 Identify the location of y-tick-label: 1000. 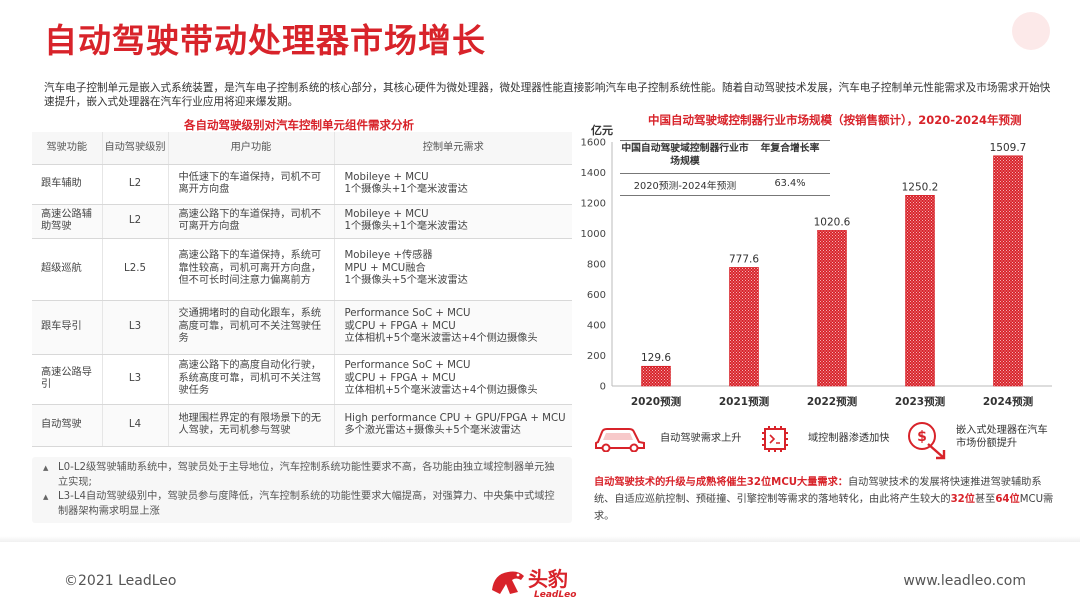
(593, 234).